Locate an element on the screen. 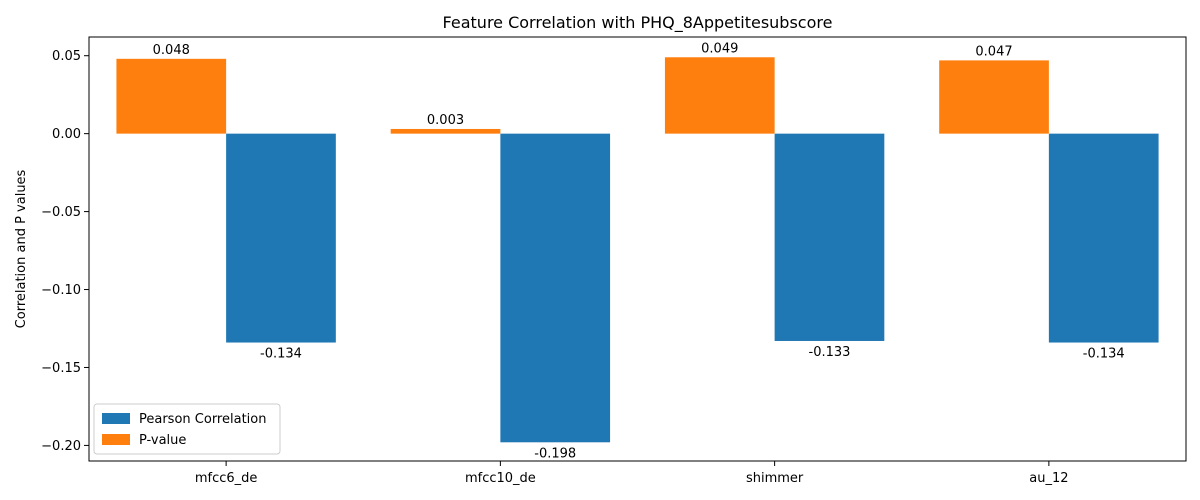  legend: Pearson Correlation P-value is located at coordinates (187, 429).